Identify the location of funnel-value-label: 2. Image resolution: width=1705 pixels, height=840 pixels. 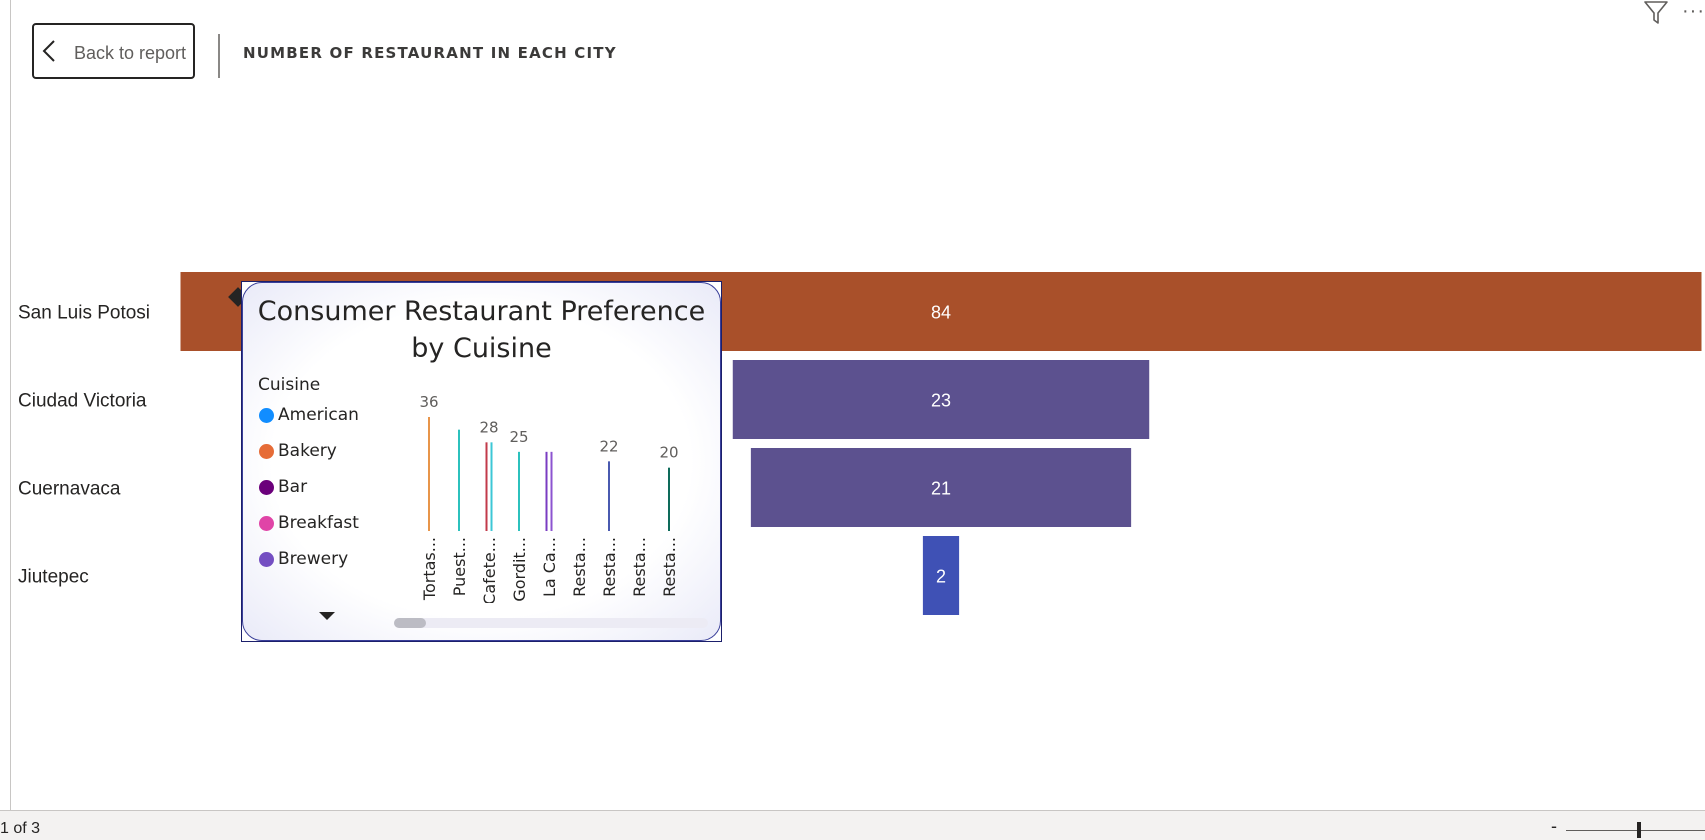
(941, 577).